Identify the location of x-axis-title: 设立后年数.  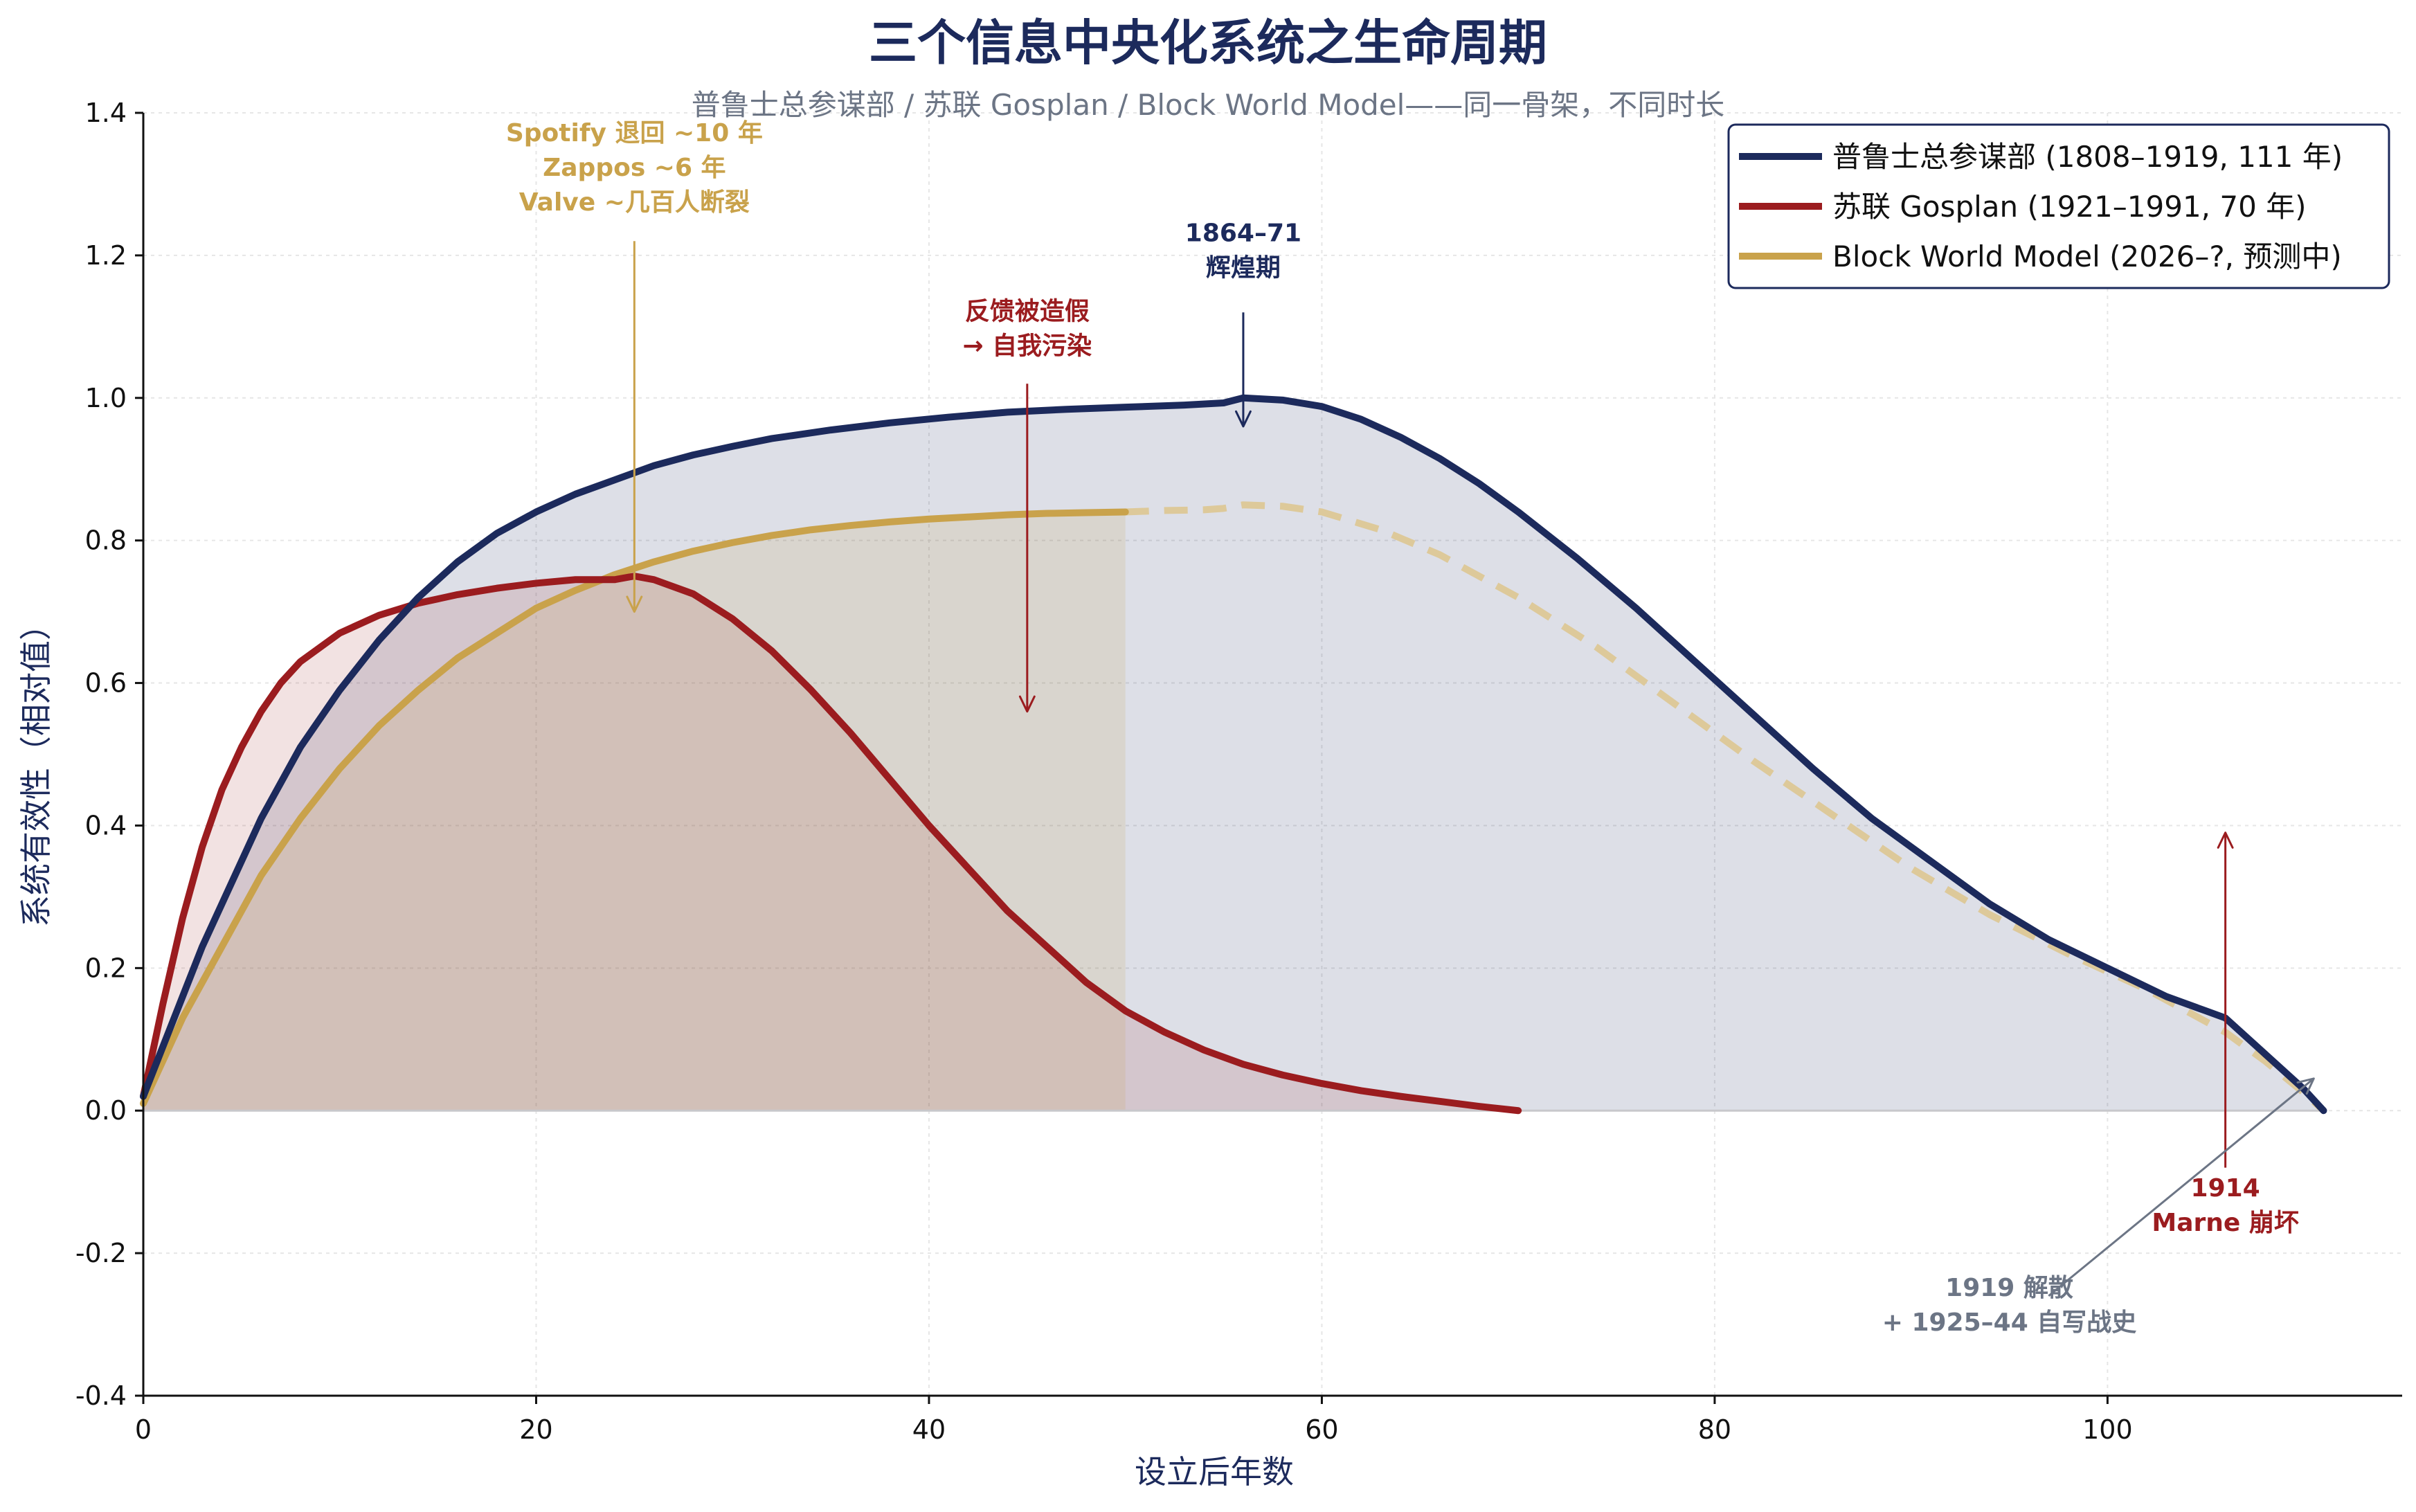
(1214, 1472).